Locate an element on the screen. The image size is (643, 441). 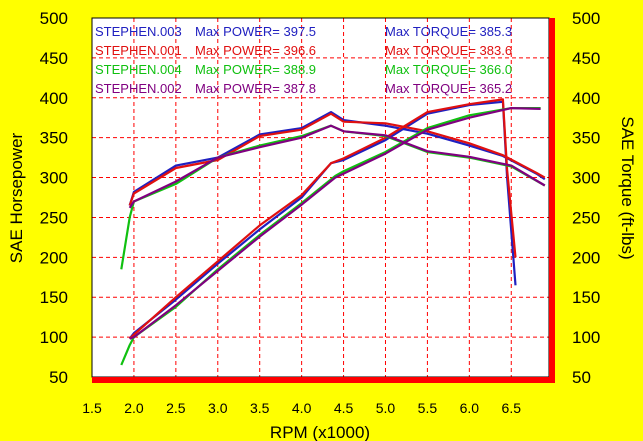
right-axis-bar is located at coordinates (552, 200).